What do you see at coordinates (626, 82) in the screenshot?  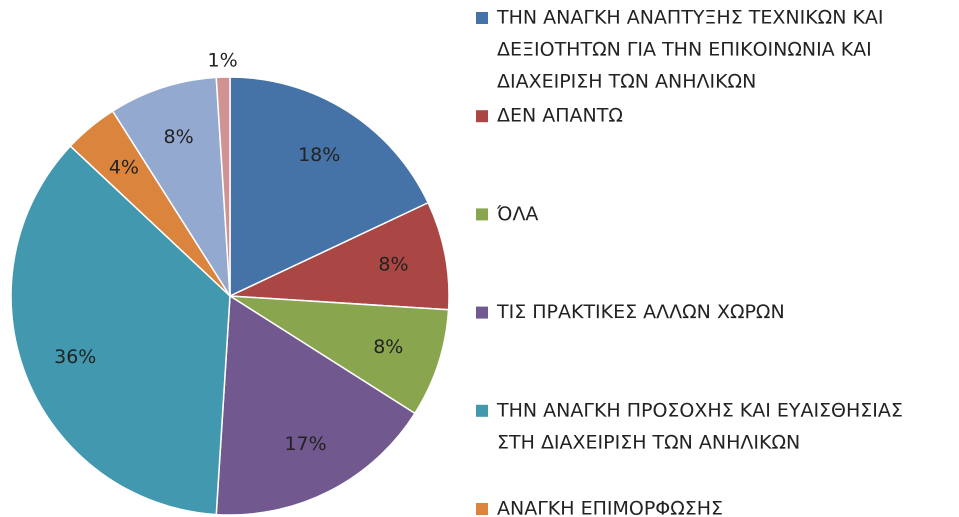 I see `legend-label: ΔΙΑΧΕΙΡΙΣΗ ΤΩΝ ΑΝΗΛΙΚΩΝ` at bounding box center [626, 82].